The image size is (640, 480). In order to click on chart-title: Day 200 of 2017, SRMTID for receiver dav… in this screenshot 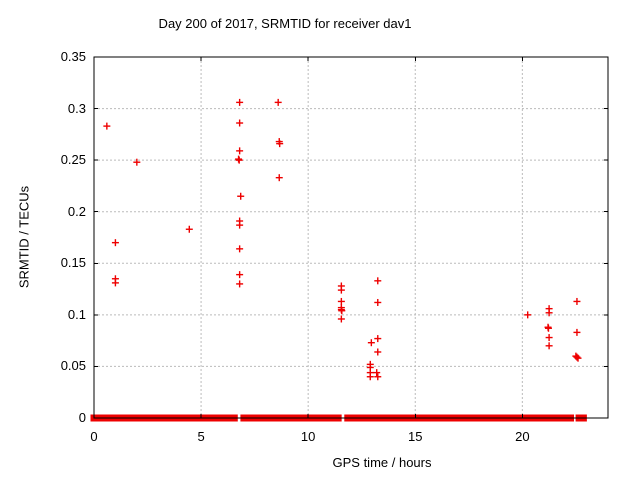, I will do `click(285, 23)`.